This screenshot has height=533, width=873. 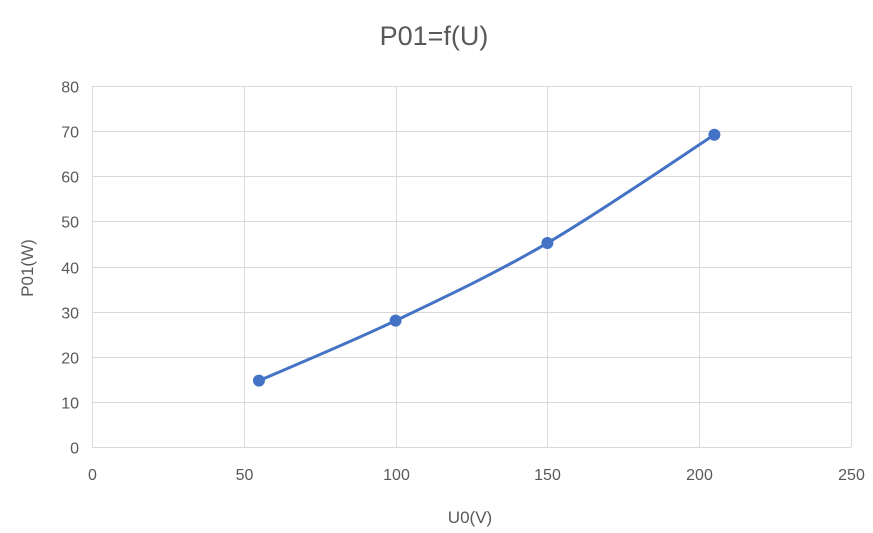 What do you see at coordinates (245, 475) in the screenshot?
I see `x-tick-label: 50` at bounding box center [245, 475].